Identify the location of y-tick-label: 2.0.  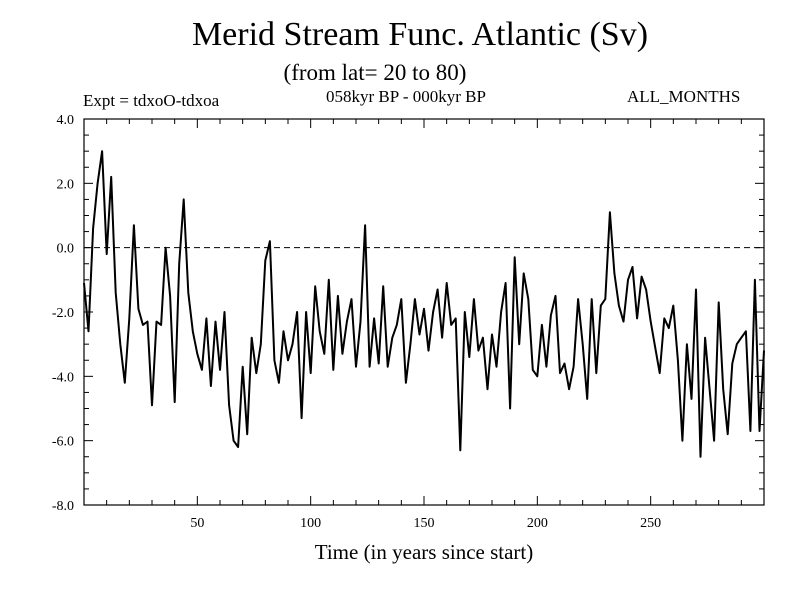
(66, 184).